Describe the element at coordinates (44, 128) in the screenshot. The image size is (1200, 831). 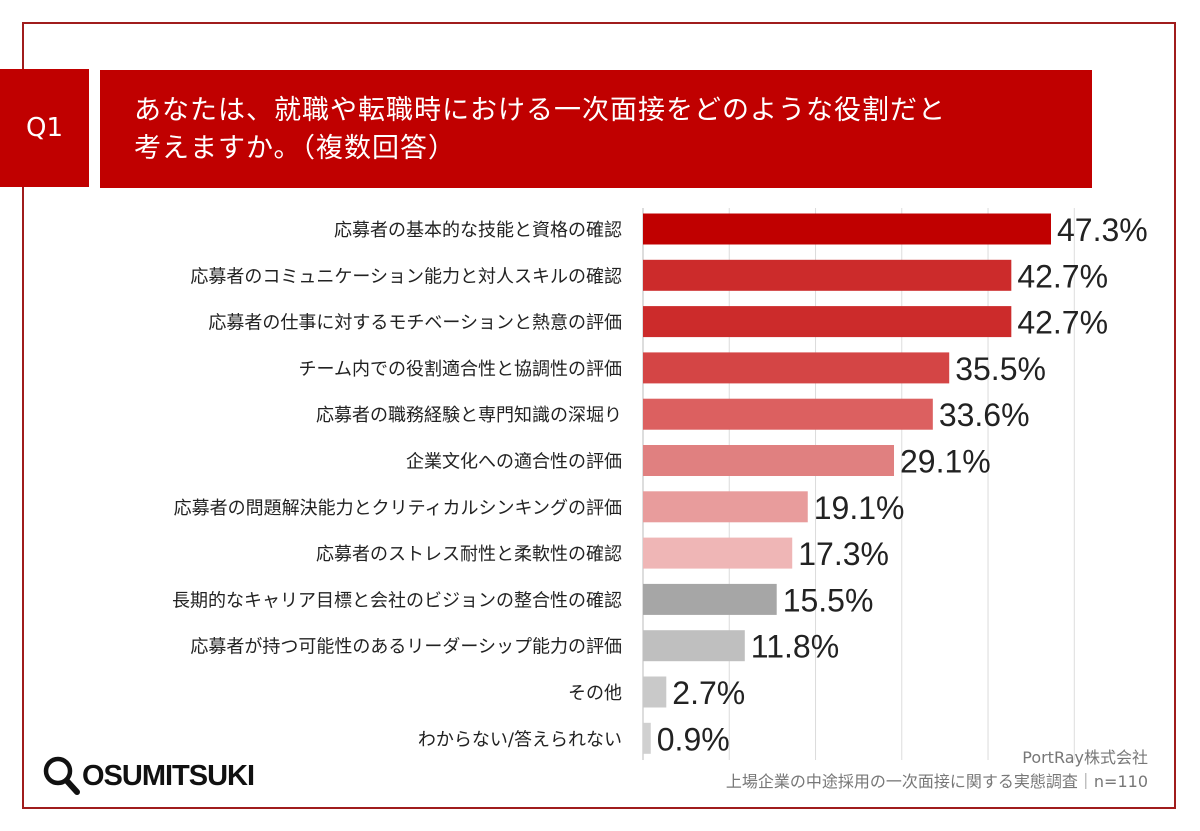
I see `question-number: Q1` at that location.